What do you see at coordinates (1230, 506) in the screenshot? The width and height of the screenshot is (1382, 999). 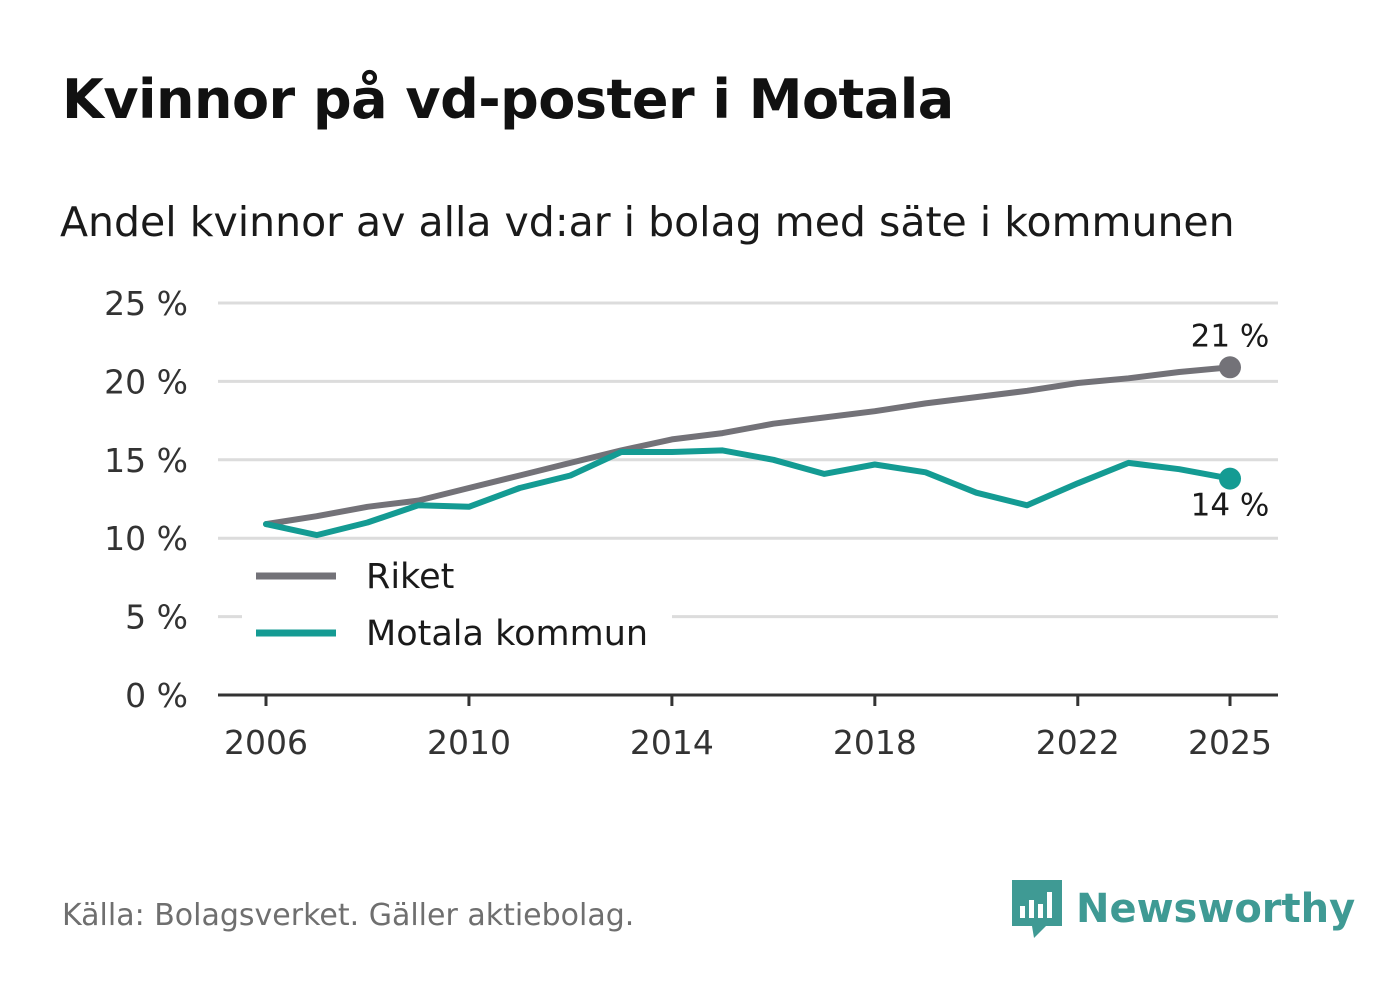 I see `end-value-label: 14 %` at bounding box center [1230, 506].